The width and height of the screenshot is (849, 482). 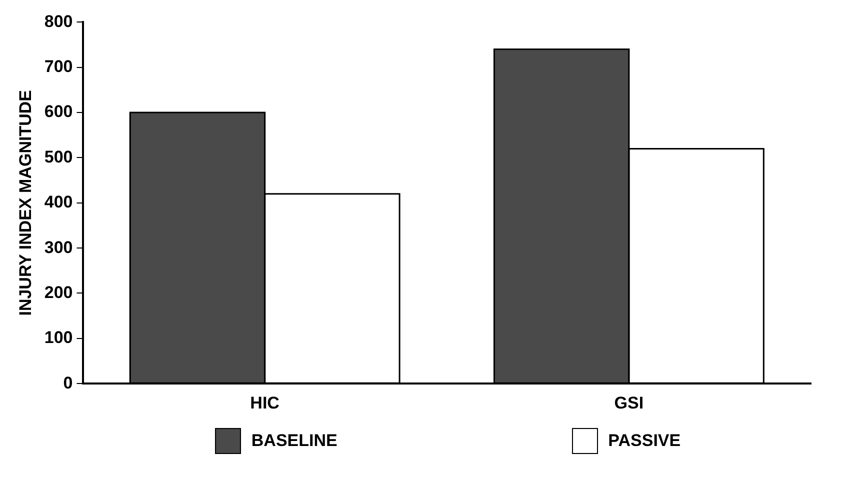 What do you see at coordinates (68, 382) in the screenshot?
I see `y-tick-label: 0` at bounding box center [68, 382].